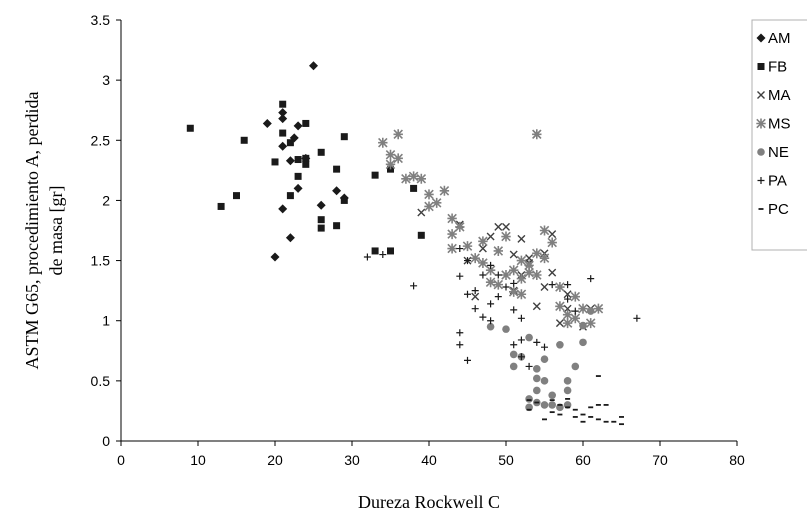  Describe the element at coordinates (106, 441) in the screenshot. I see `y-tick-label: 0` at that location.